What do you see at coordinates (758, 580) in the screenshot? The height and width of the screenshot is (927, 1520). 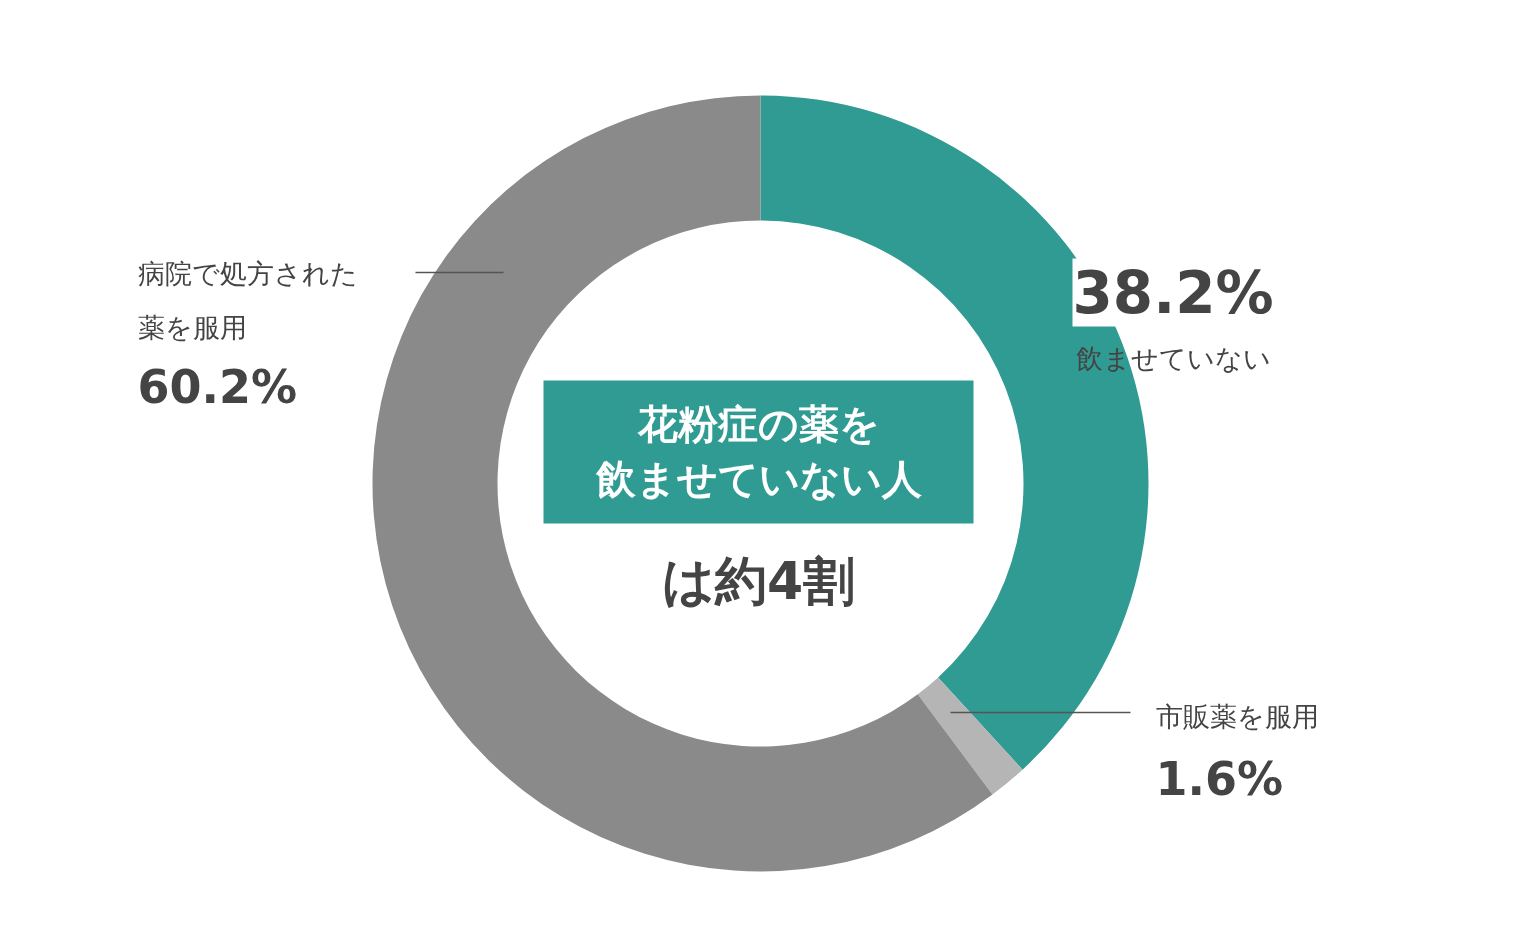 I see `text: は約4割` at bounding box center [758, 580].